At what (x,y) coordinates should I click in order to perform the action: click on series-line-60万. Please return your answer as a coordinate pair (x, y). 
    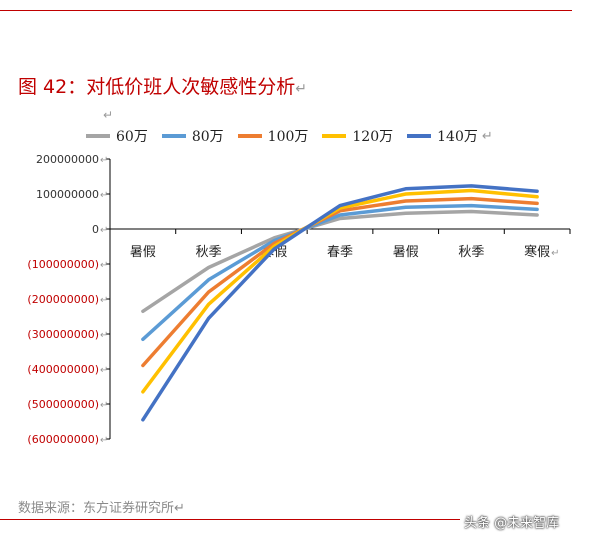
    Looking at the image, I should click on (340, 261).